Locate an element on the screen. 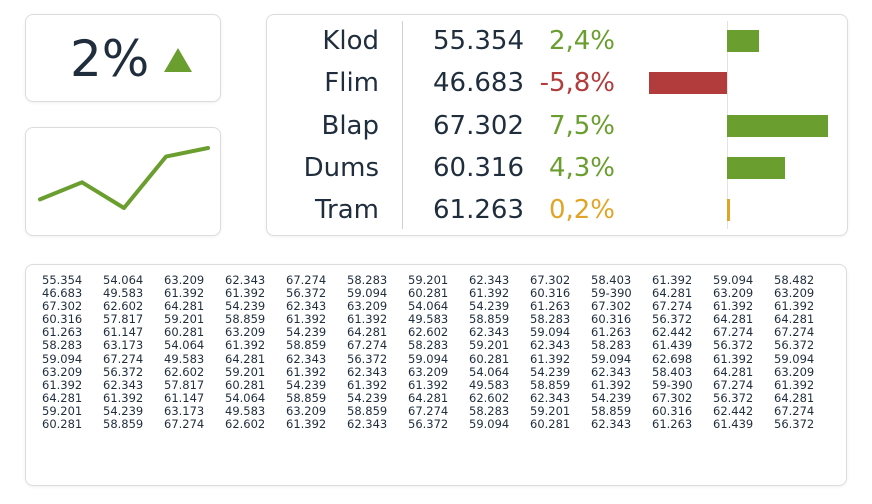 The height and width of the screenshot is (504, 872). metric-value: 46.683 is located at coordinates (478, 83).